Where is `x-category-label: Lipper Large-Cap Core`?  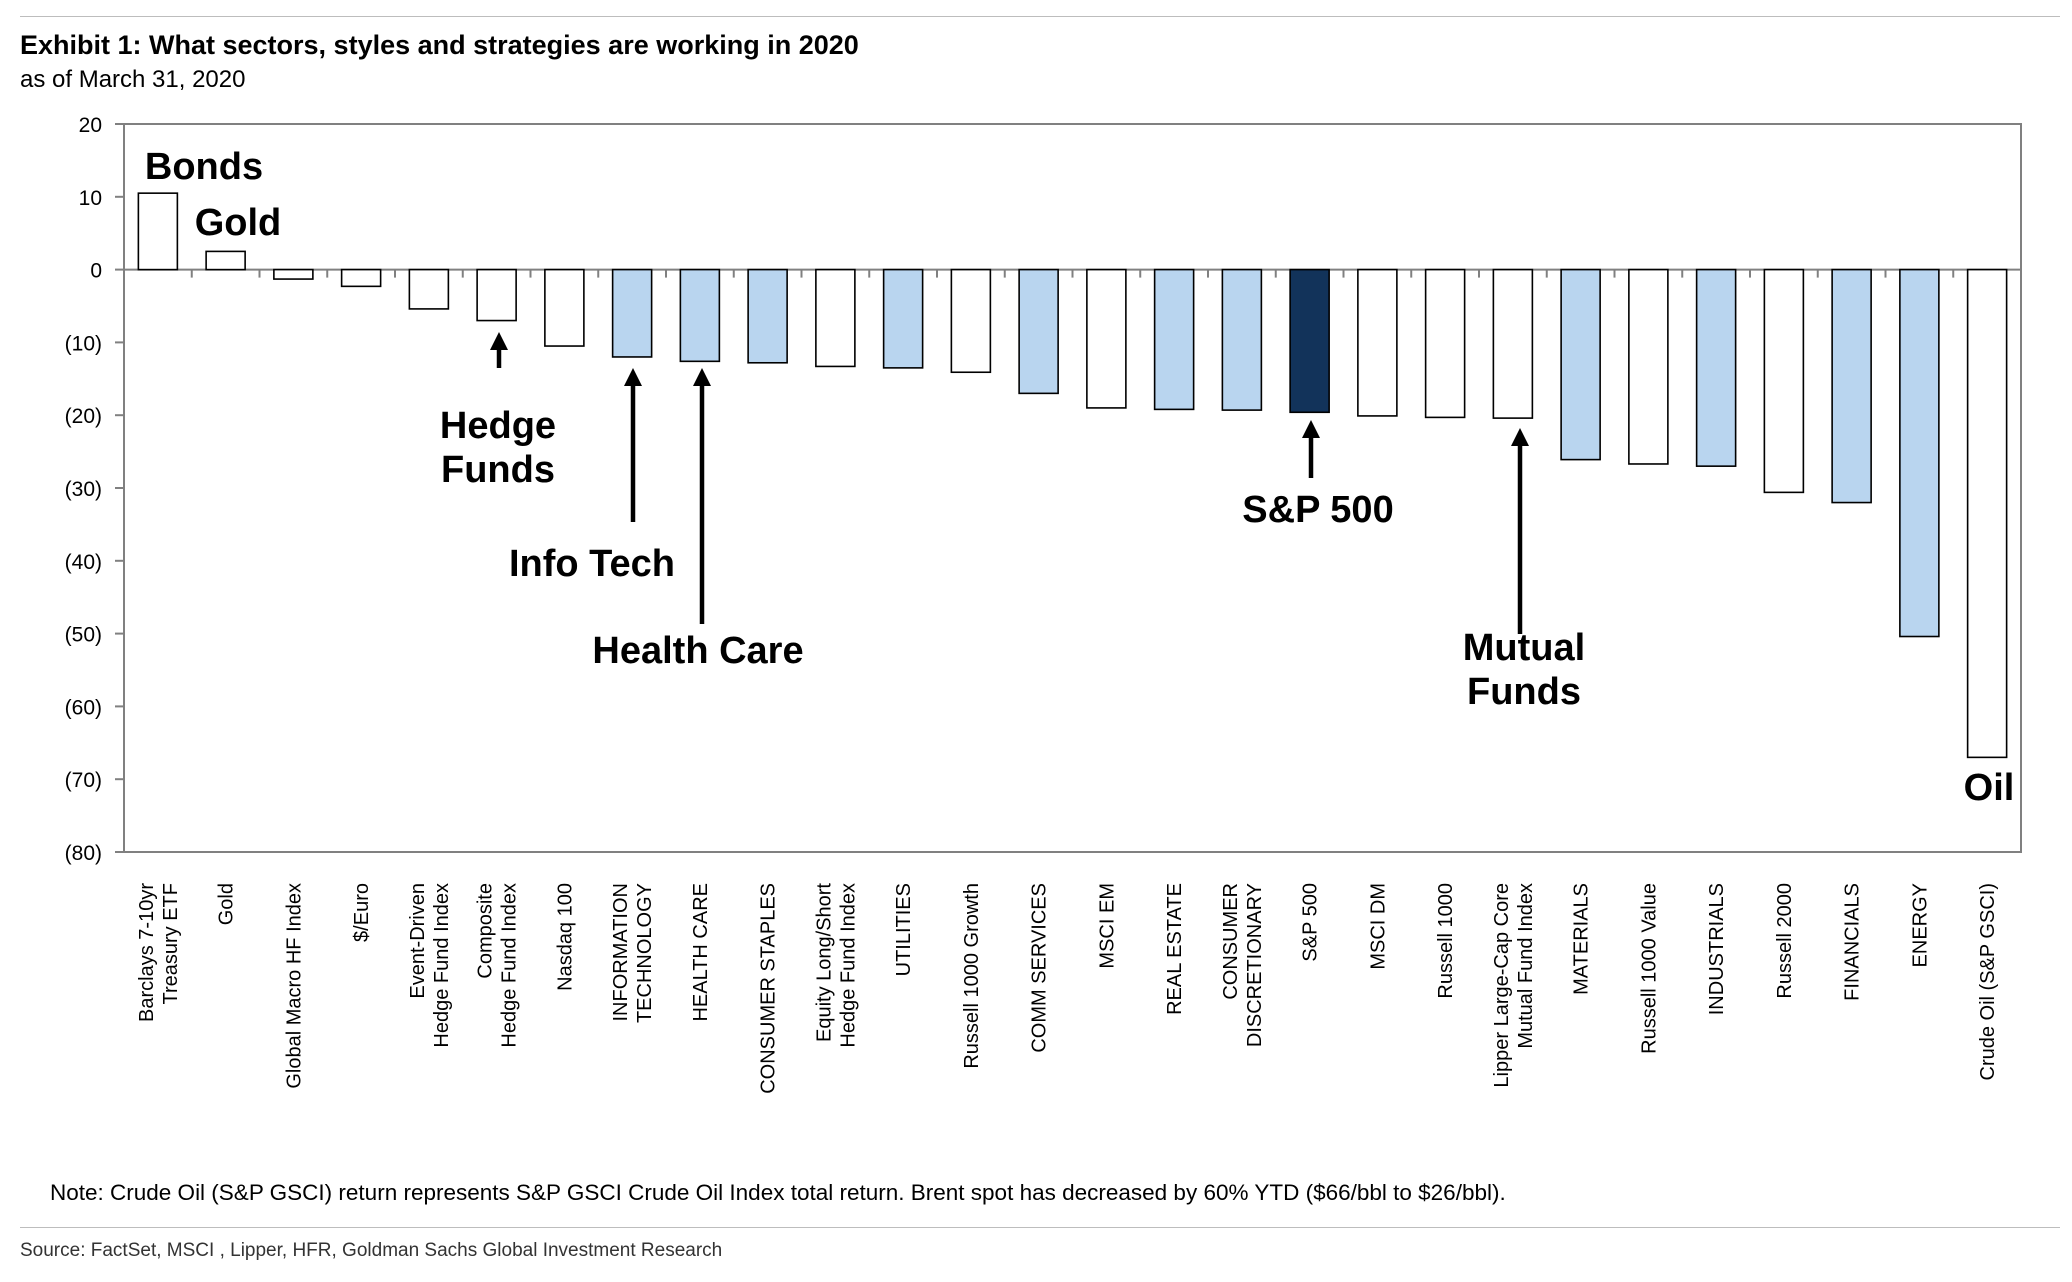
x-category-label: Lipper Large-Cap Core is located at coordinates (1502, 985).